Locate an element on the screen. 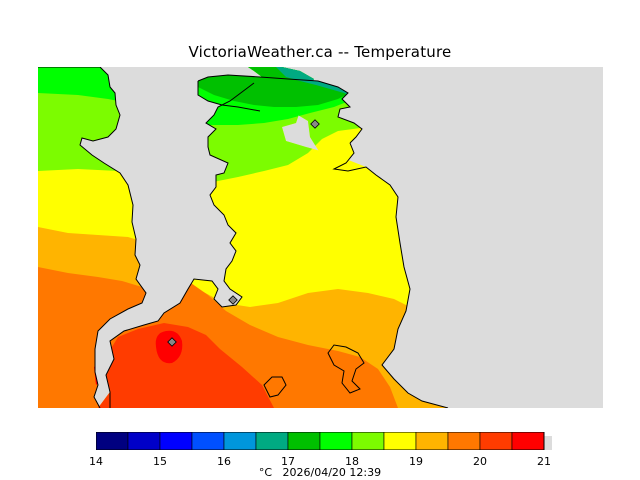  island-east is located at coordinates (346, 369).